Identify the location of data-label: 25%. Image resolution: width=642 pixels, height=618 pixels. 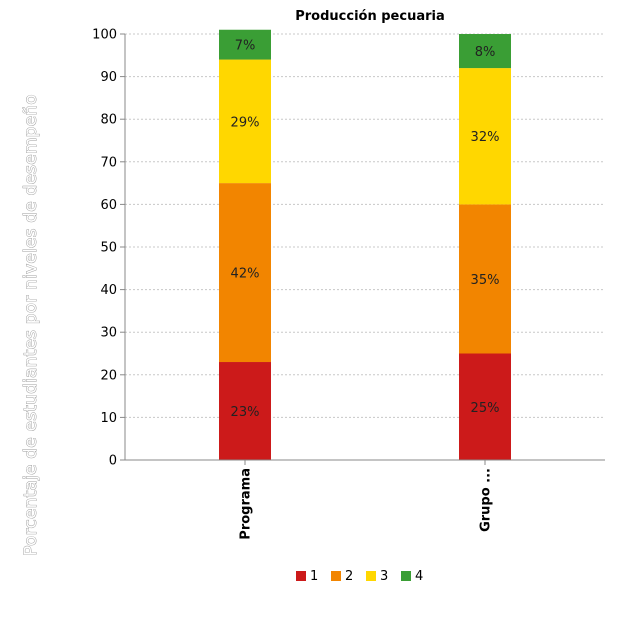
(485, 408).